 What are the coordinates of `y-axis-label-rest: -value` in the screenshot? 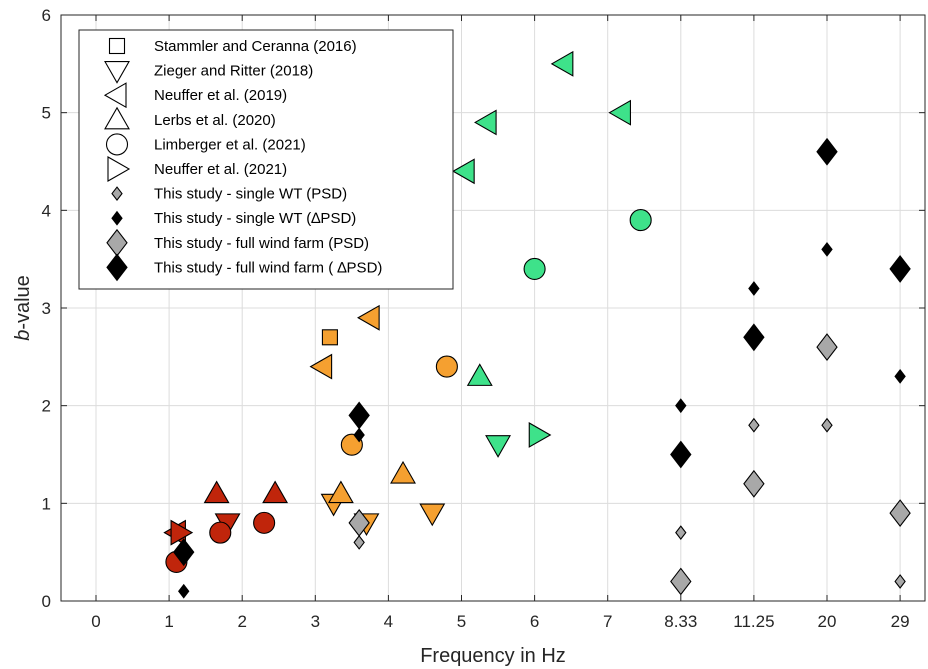 It's located at (23, 302).